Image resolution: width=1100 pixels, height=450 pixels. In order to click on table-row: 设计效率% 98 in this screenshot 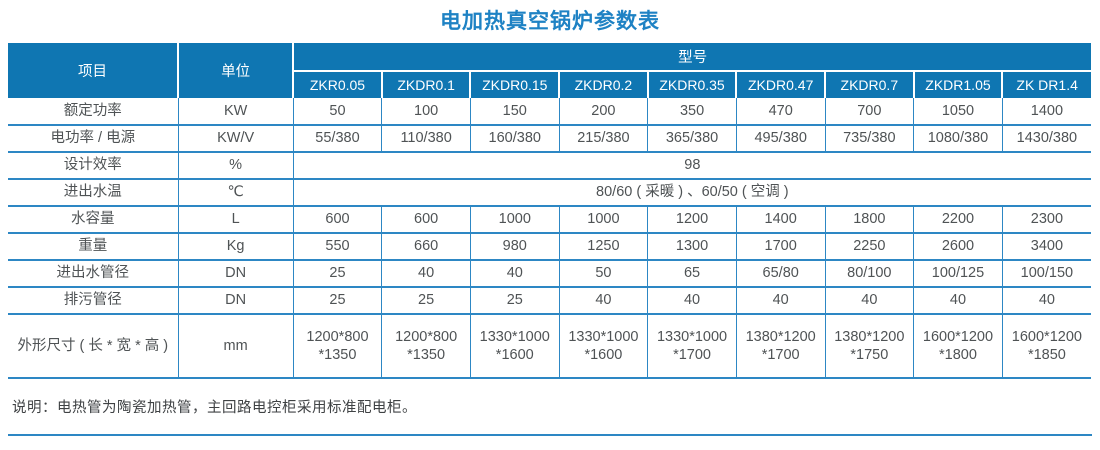, I will do `click(549, 166)`.